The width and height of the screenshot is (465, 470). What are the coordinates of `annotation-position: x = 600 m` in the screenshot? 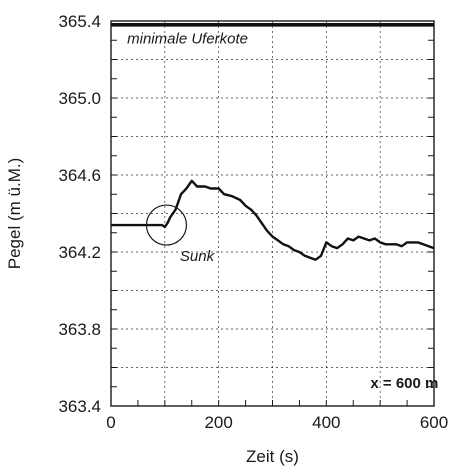 It's located at (404, 383).